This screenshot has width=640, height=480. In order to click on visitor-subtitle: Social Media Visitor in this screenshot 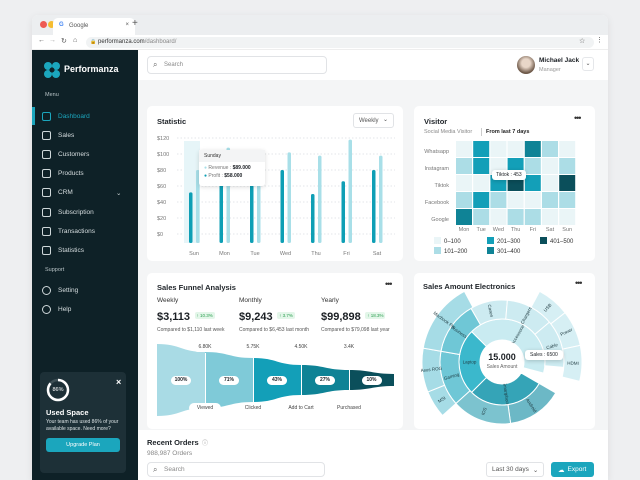, I will do `click(448, 132)`.